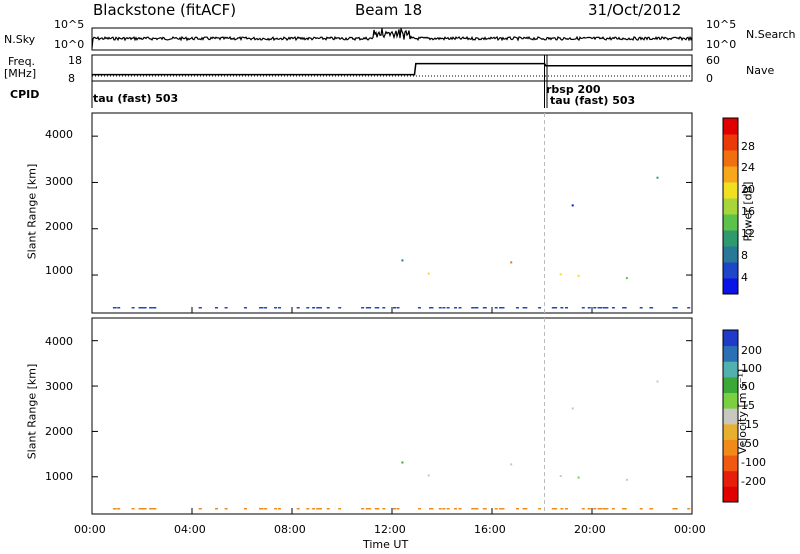 The height and width of the screenshot is (554, 800). What do you see at coordinates (748, 233) in the screenshot?
I see `power-cbar-tick: 12` at bounding box center [748, 233].